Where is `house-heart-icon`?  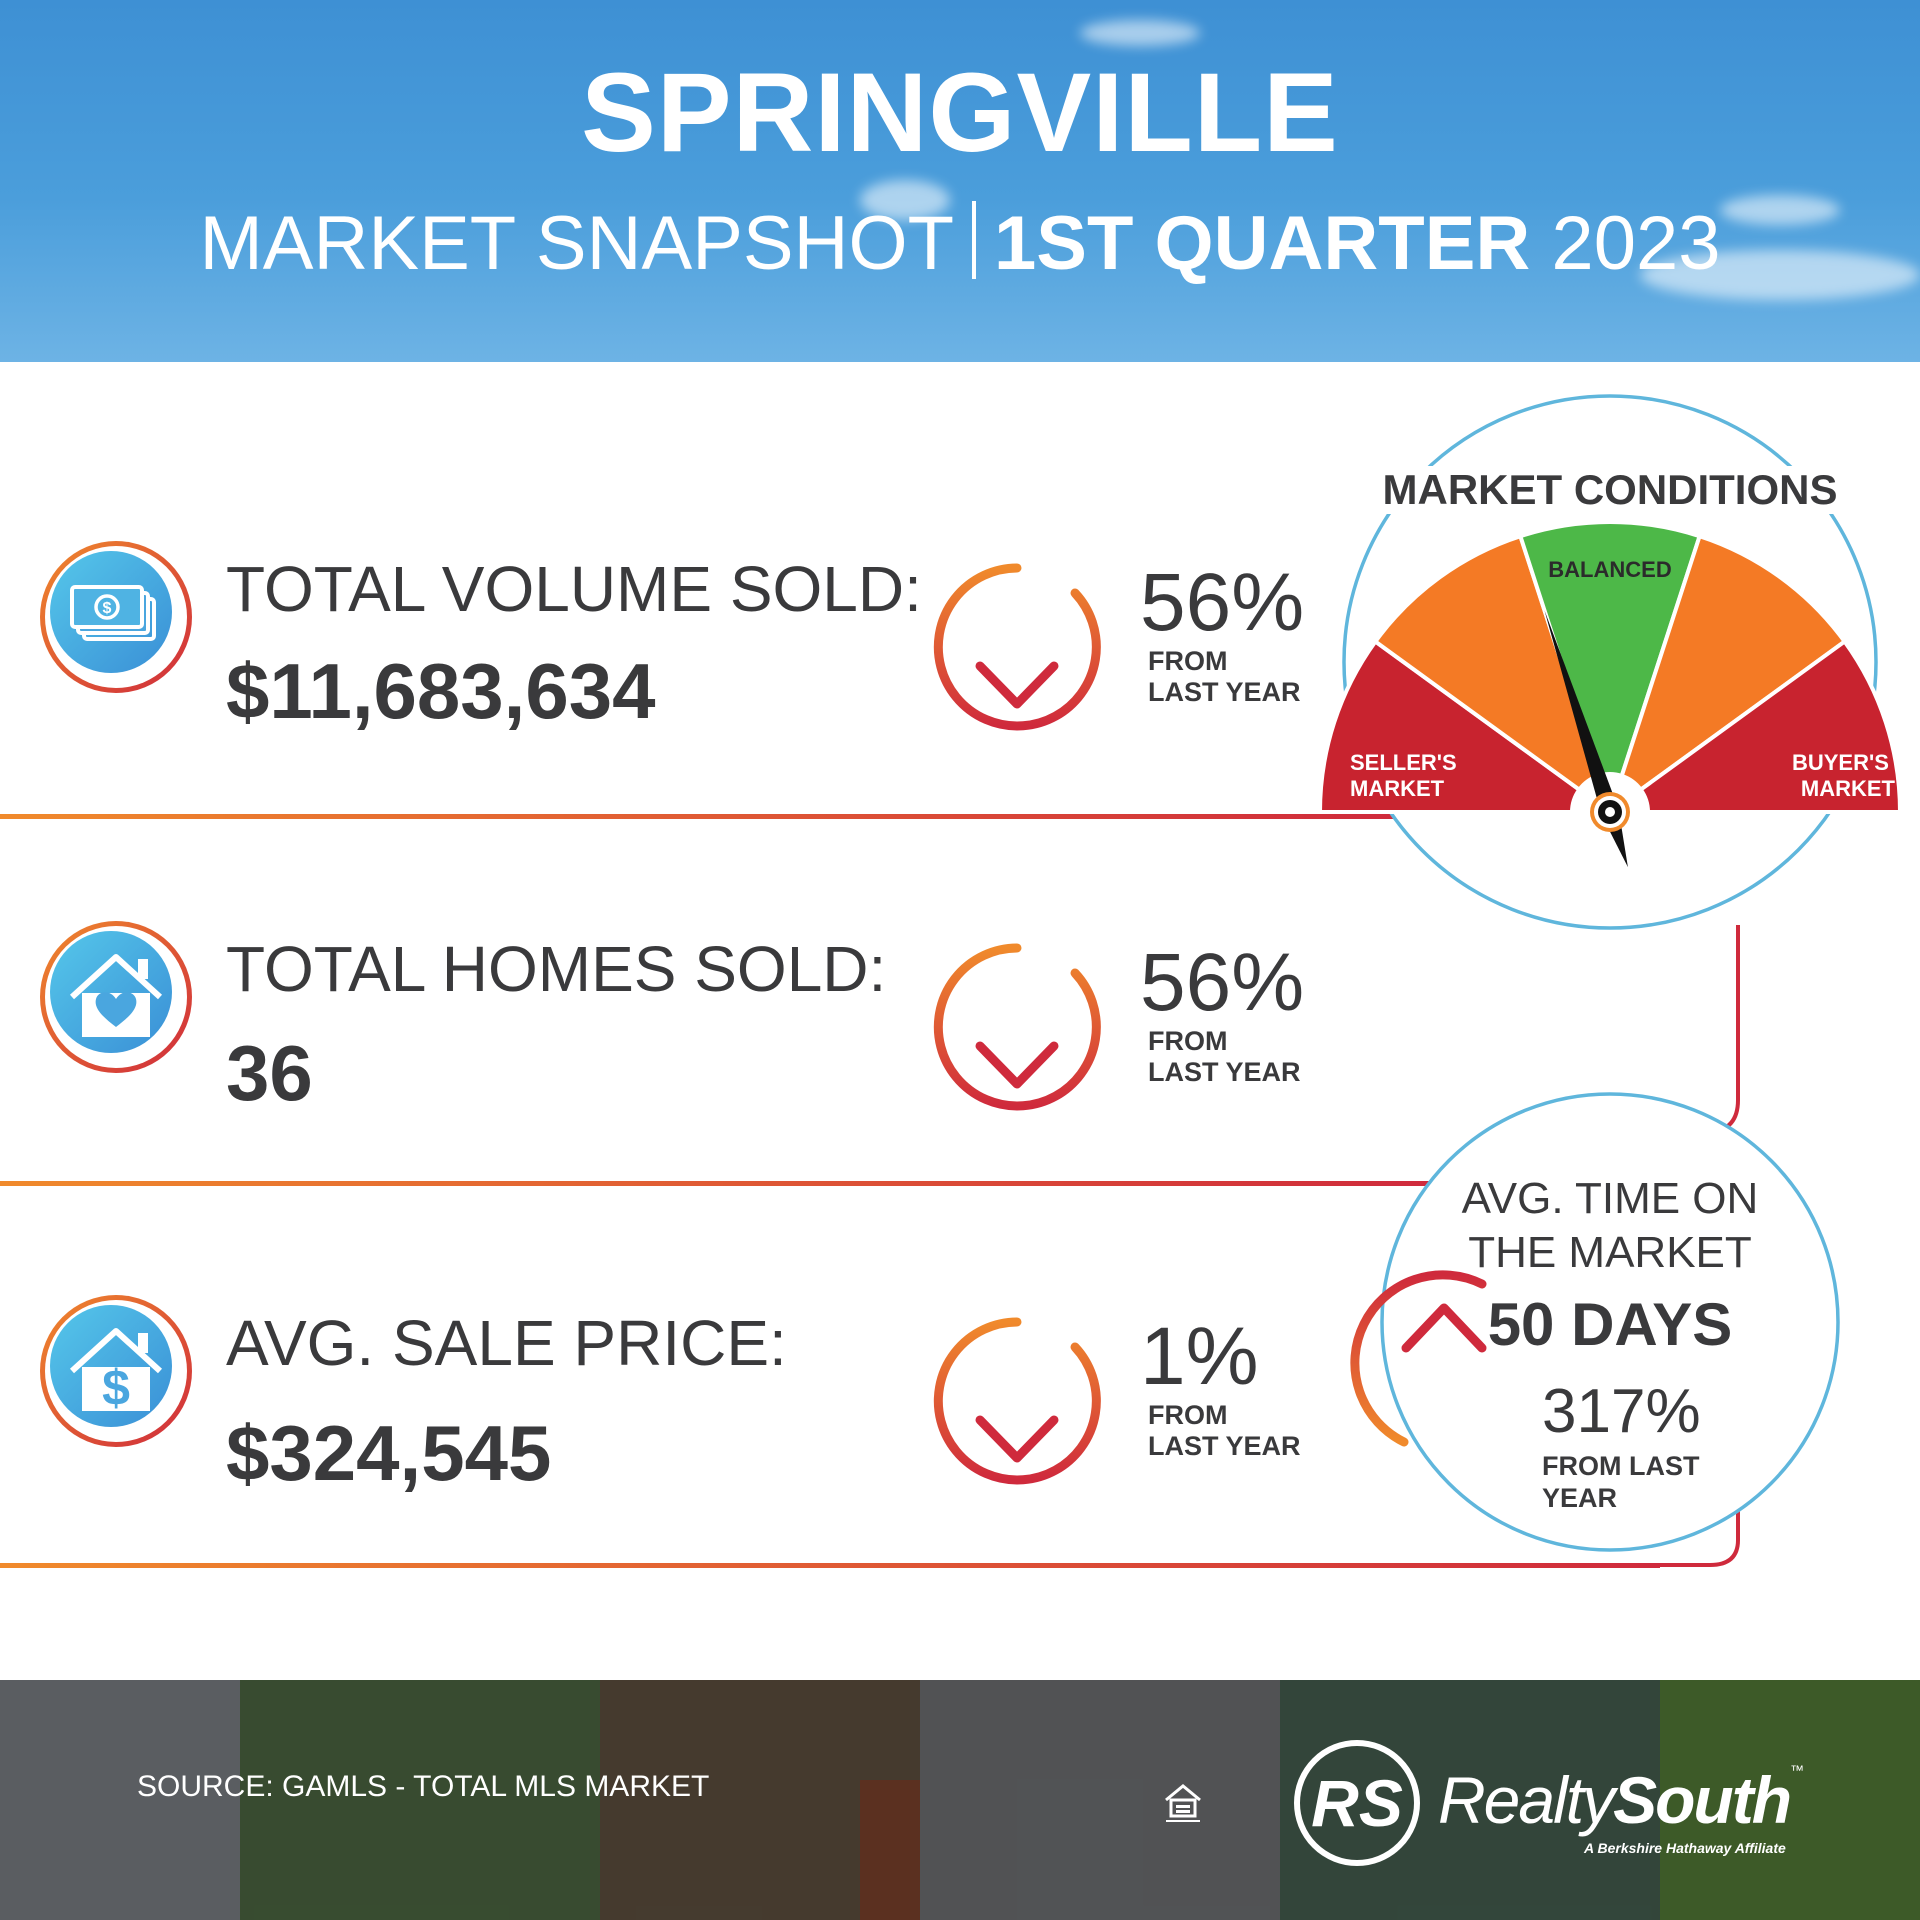
house-heart-icon is located at coordinates (116, 995).